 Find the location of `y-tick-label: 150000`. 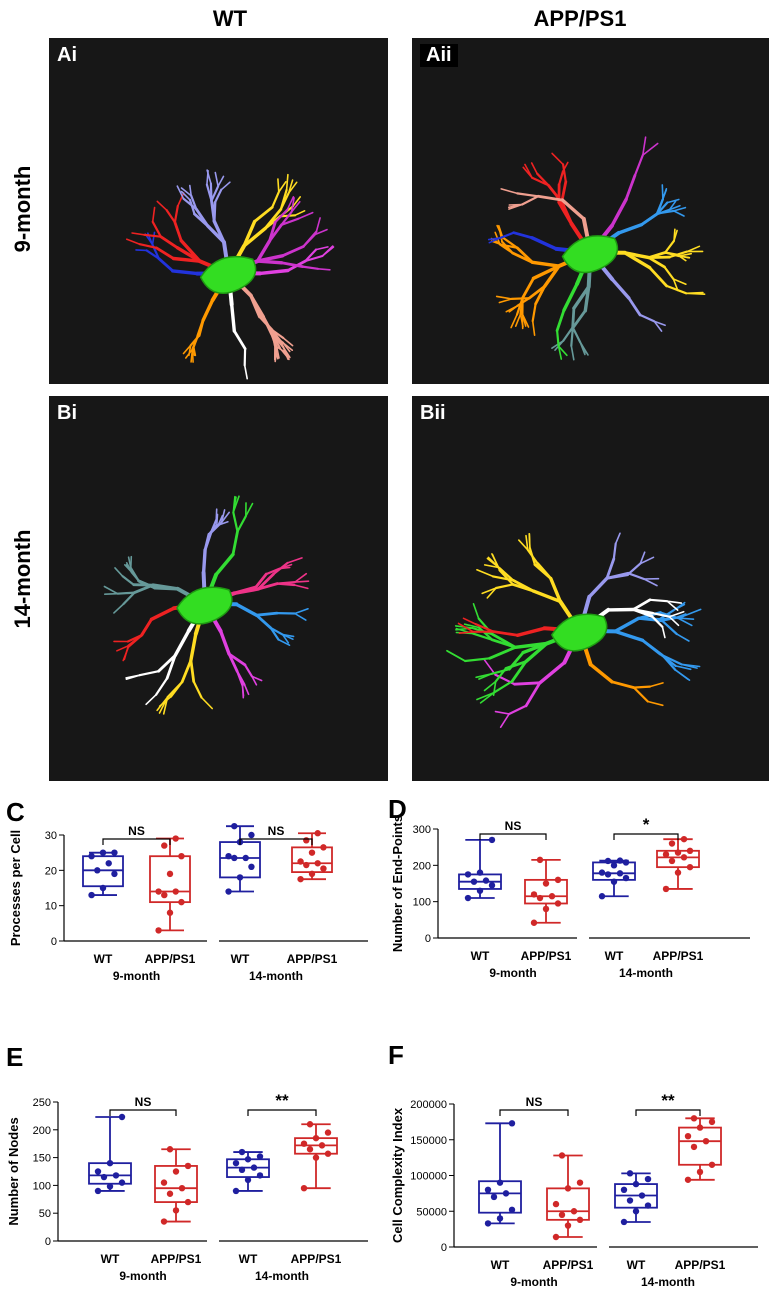

y-tick-label: 150000 is located at coordinates (428, 1141).